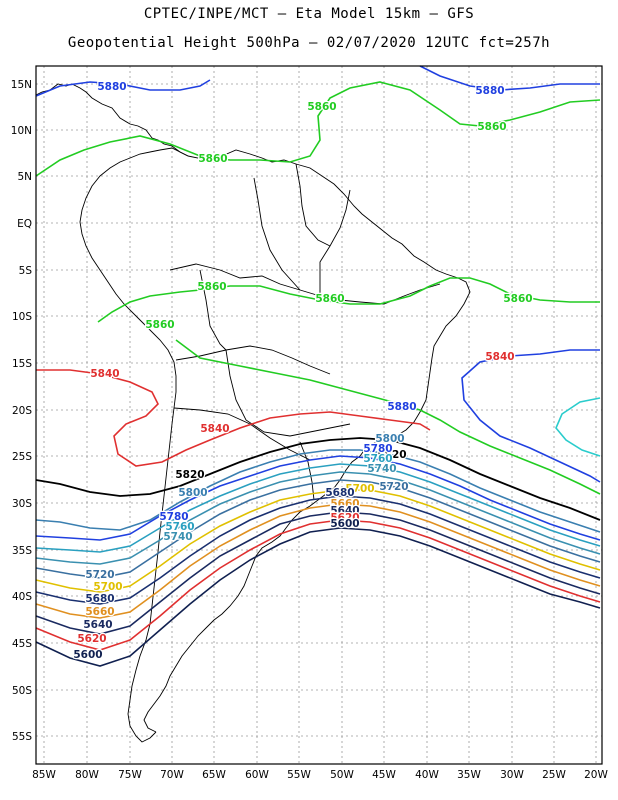  I want to click on lat-tick-label: 50S, so click(22, 691).